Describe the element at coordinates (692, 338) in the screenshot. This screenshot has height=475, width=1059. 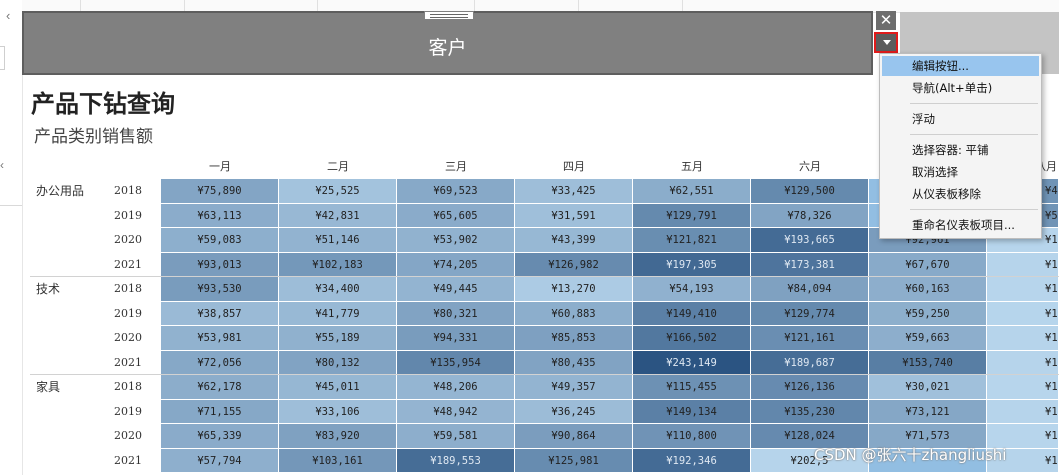
I see `table-cell: ¥166,502` at that location.